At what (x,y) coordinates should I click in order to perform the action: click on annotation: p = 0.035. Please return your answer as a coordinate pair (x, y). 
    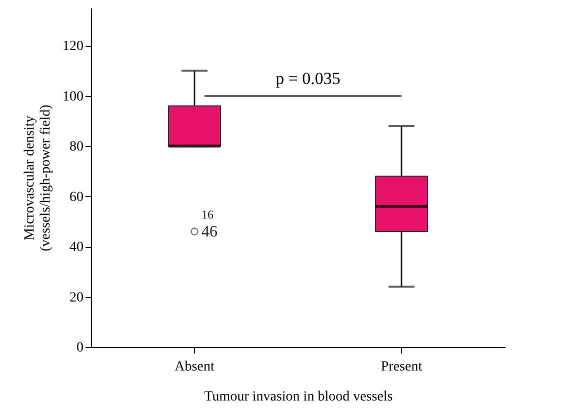
    Looking at the image, I should click on (308, 78).